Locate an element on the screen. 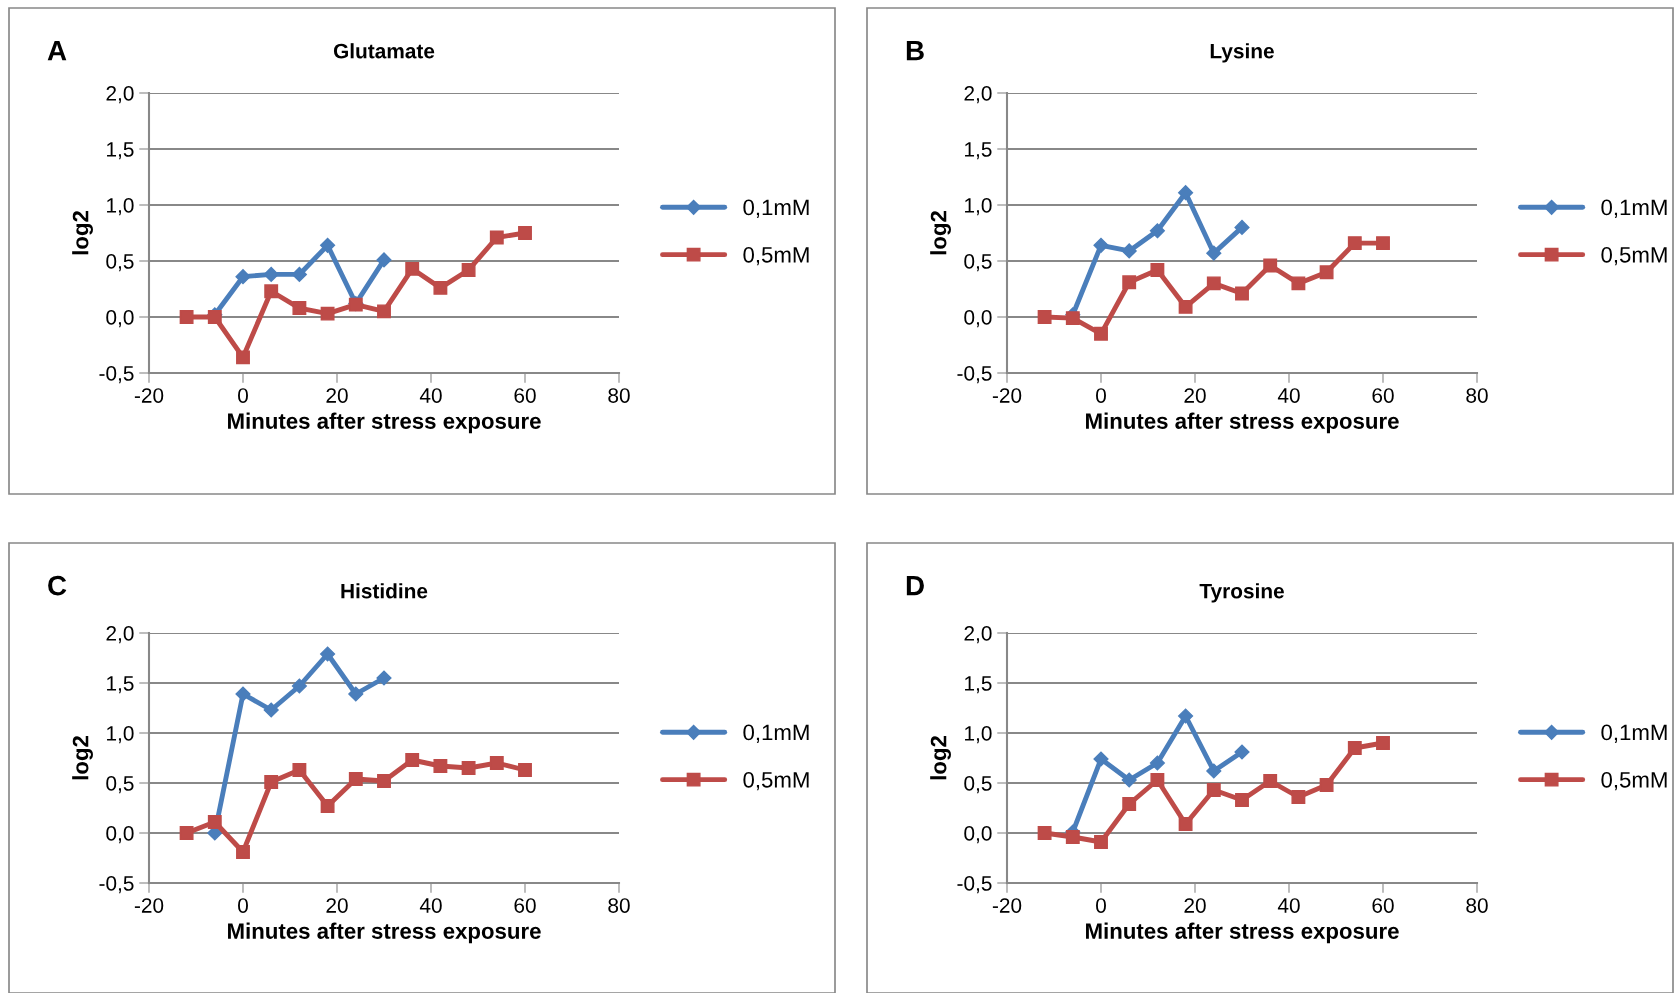  chart-title: Tyrosine is located at coordinates (1241, 593).